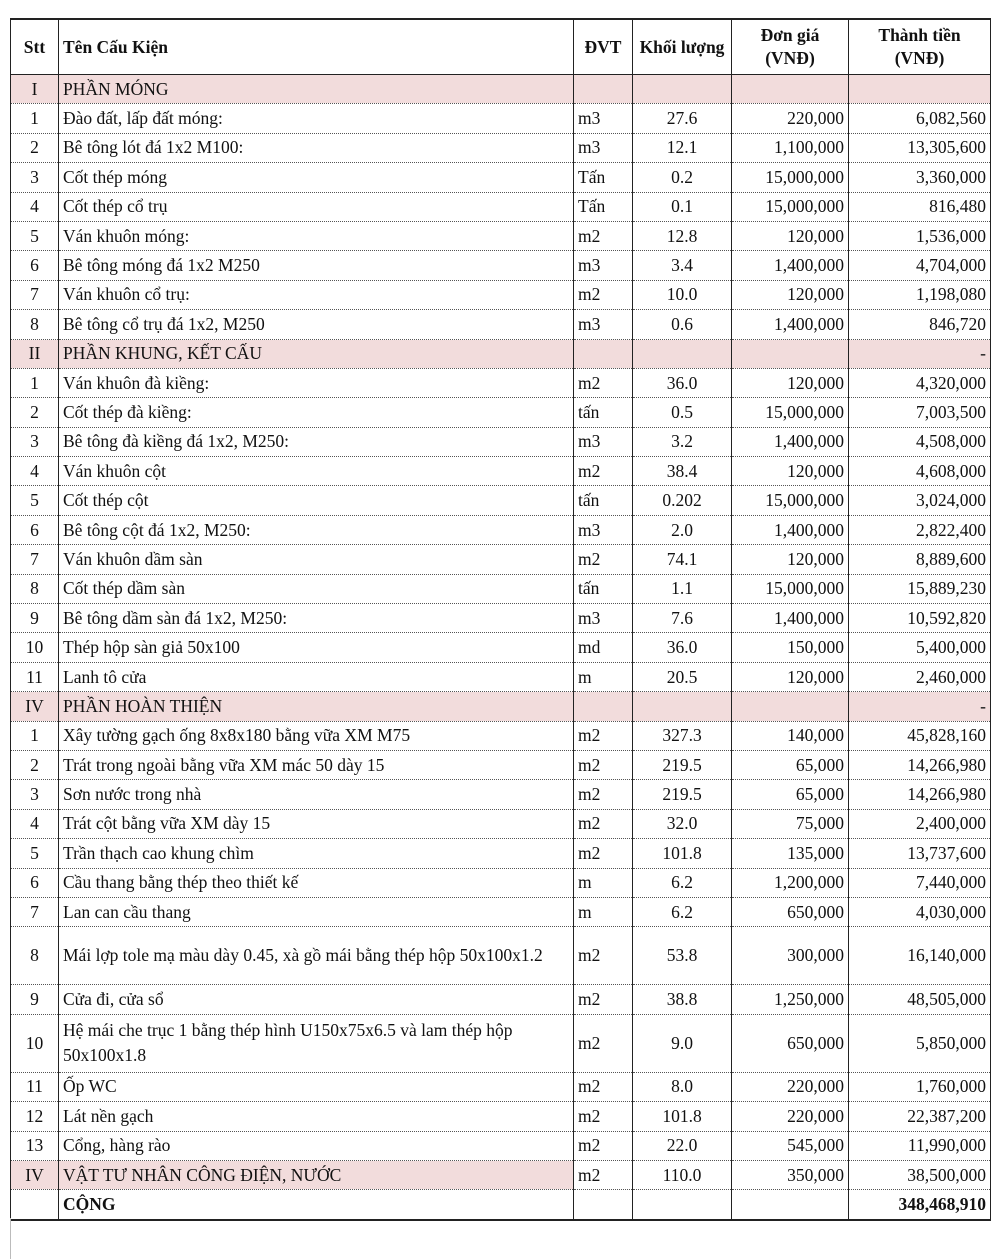 The width and height of the screenshot is (1000, 1259). What do you see at coordinates (682, 471) in the screenshot?
I see `cell-qty: 38.4` at bounding box center [682, 471].